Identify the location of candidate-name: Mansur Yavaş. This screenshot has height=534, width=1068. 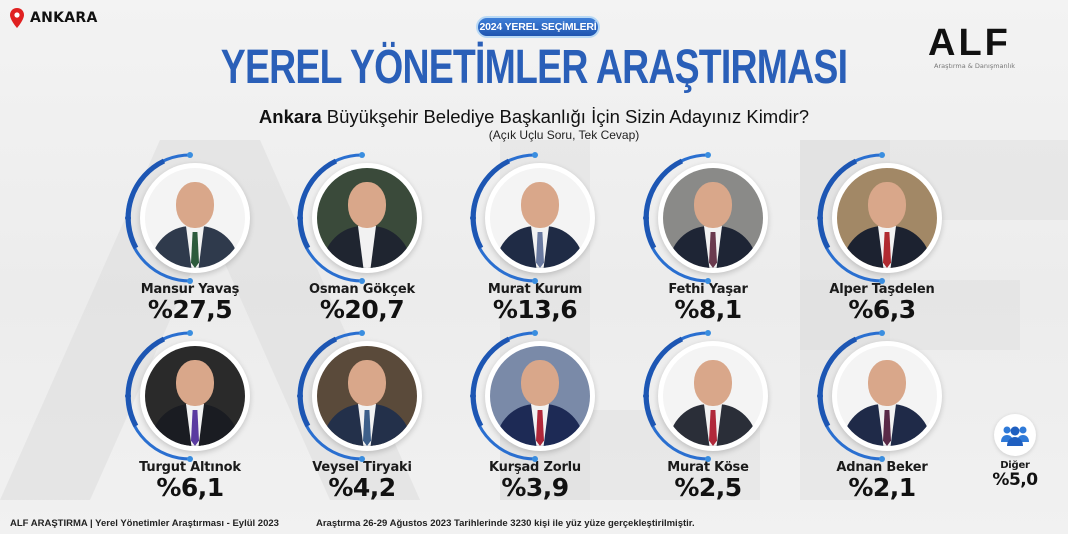
(190, 289).